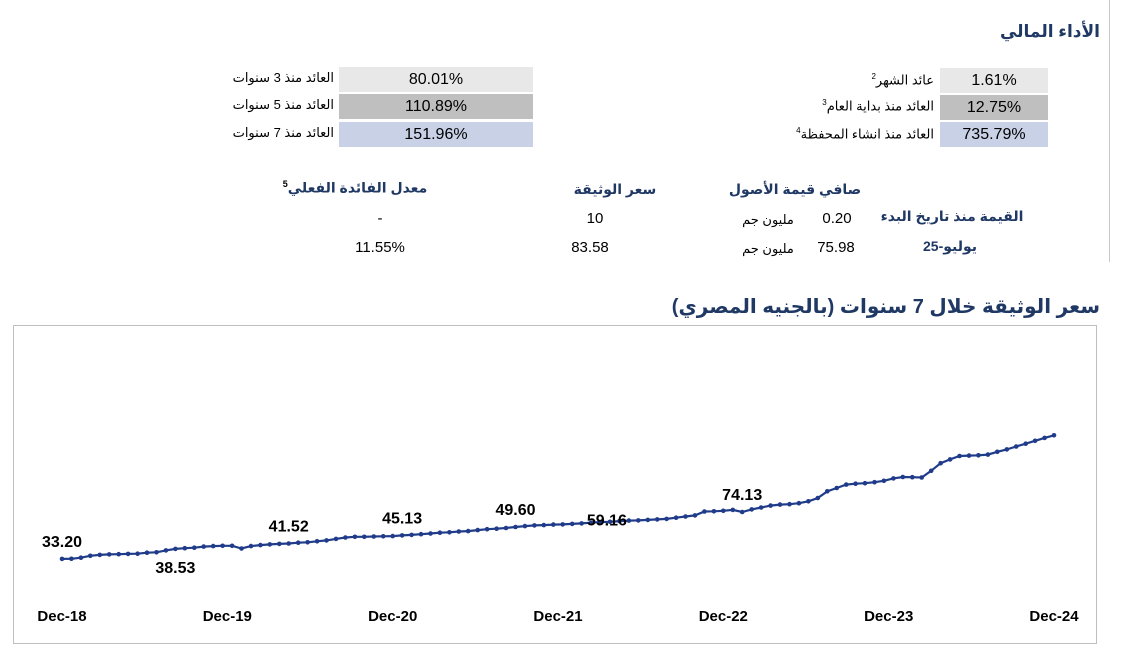  Describe the element at coordinates (1049, 31) in the screenshot. I see `section-title: الأداء المالي` at that location.